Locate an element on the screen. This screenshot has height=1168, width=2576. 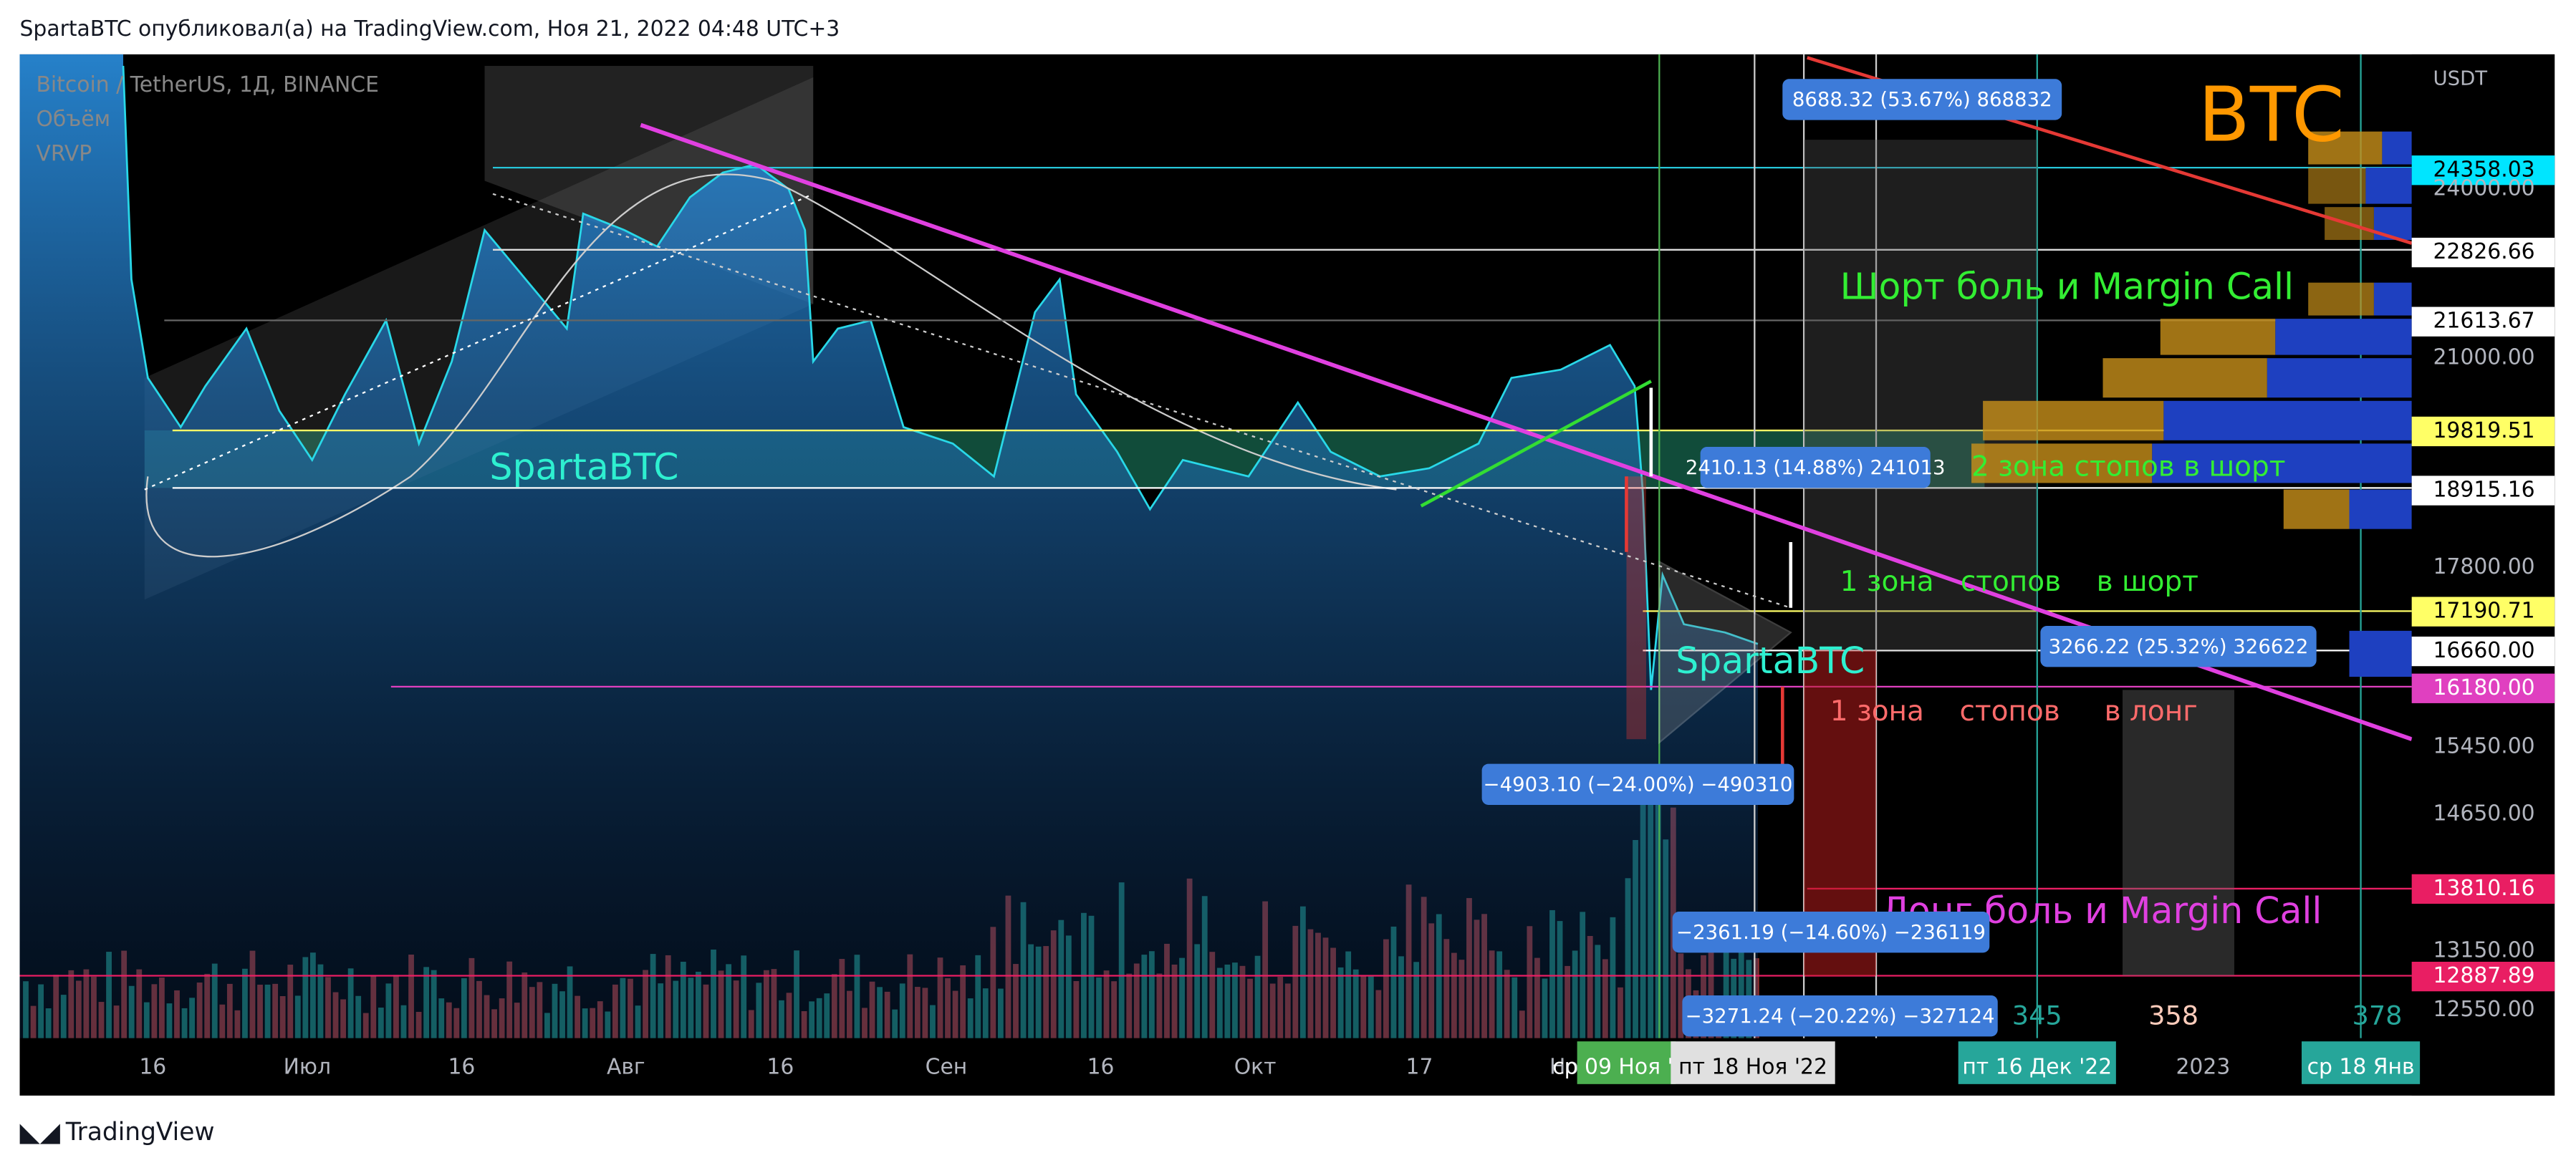
price-label: 16660.00 is located at coordinates (2483, 650).